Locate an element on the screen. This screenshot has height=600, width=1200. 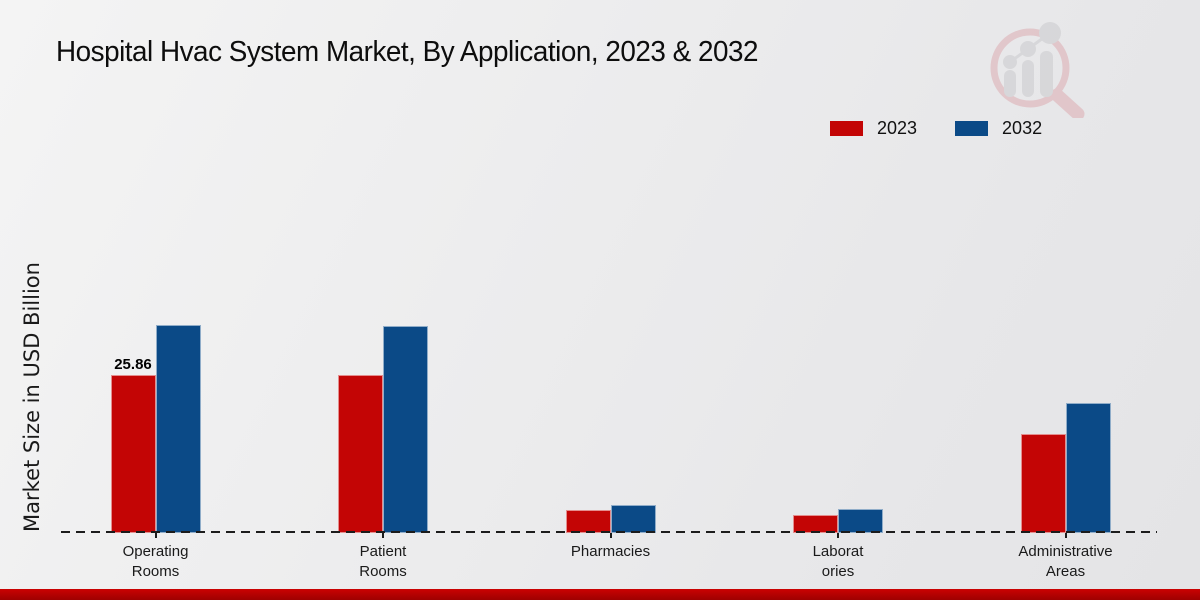
bar-2032-operating-rooms is located at coordinates (178, 428).